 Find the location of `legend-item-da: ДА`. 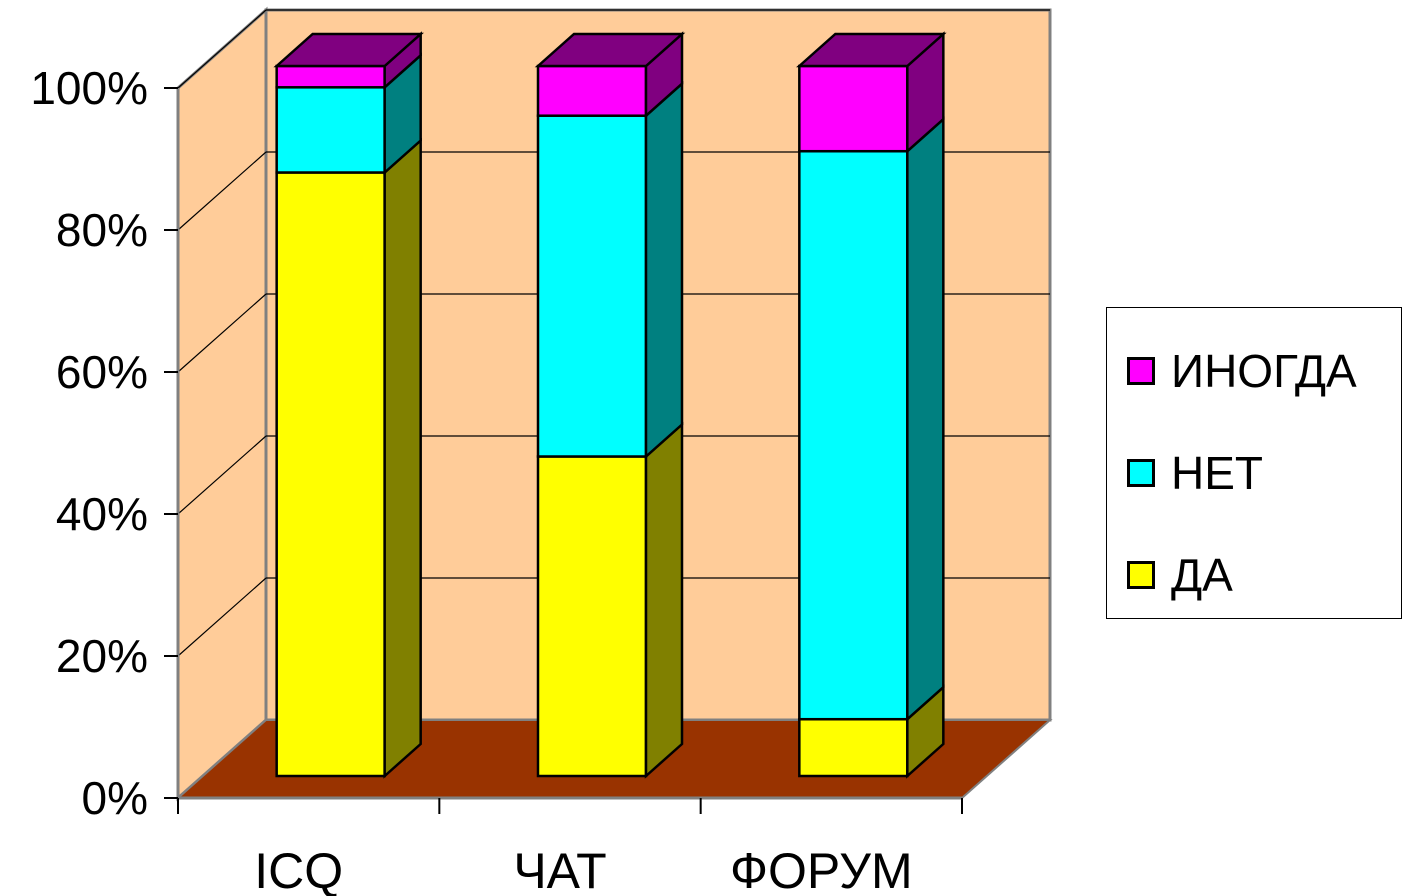

legend-item-da: ДА is located at coordinates (1180, 575).